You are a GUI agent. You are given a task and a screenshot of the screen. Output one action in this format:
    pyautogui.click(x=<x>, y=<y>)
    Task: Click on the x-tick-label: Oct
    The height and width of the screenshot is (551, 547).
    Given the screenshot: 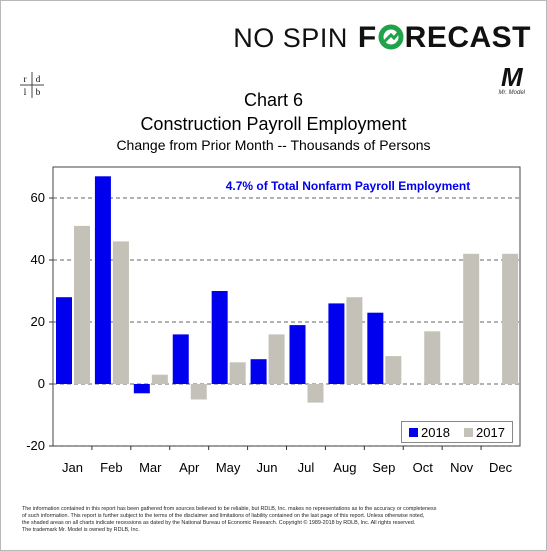 What is the action you would take?
    pyautogui.click(x=423, y=467)
    